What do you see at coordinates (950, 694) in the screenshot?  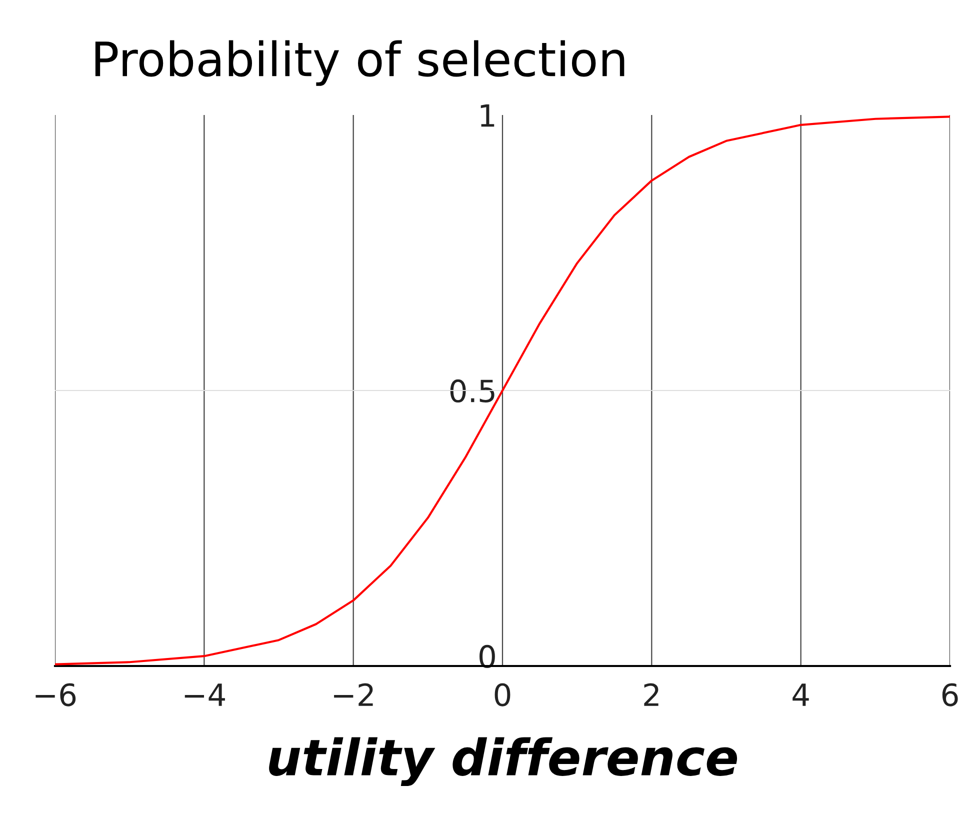 I see `x-tick-label: 6` at bounding box center [950, 694].